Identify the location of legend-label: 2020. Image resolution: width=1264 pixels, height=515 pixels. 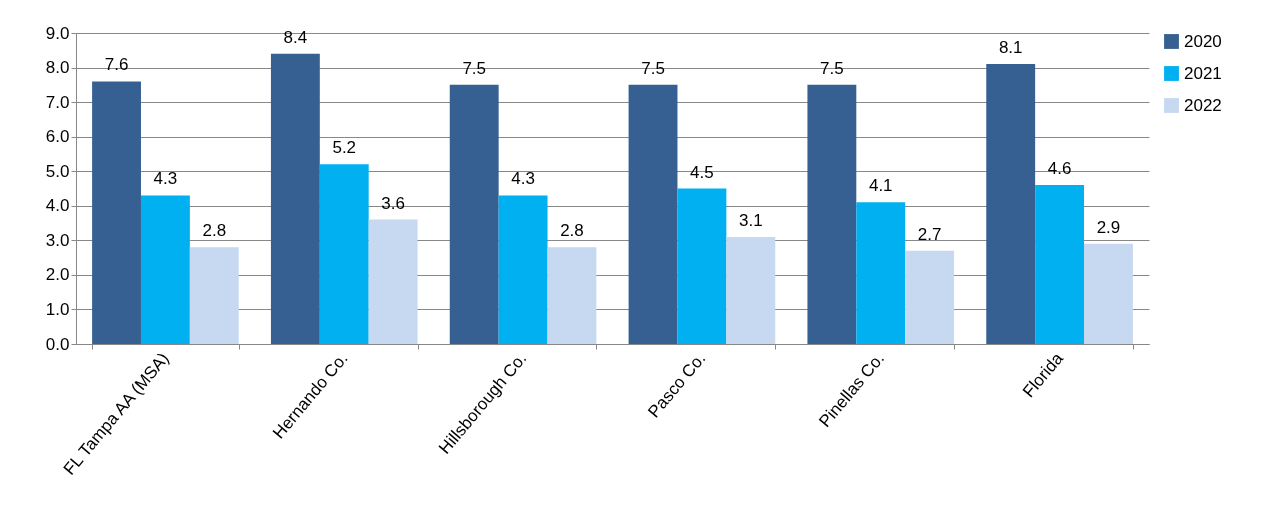
(1203, 41).